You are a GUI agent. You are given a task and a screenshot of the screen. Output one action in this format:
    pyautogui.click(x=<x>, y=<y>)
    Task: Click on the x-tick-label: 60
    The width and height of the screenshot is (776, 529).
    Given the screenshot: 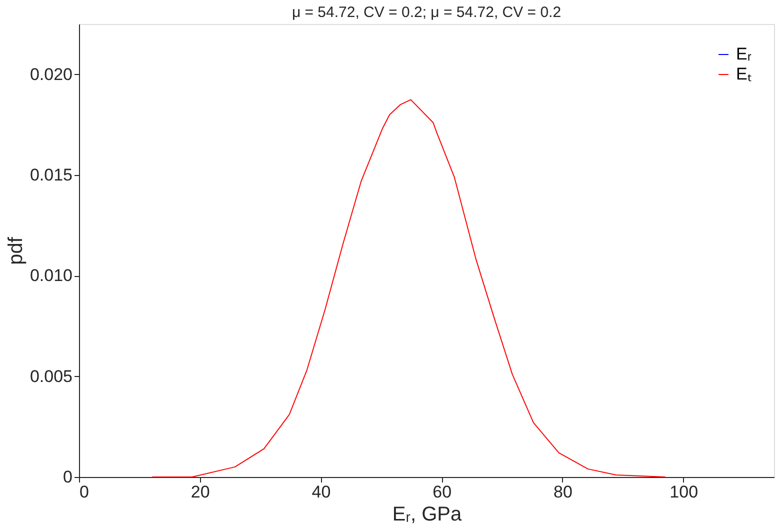 What is the action you would take?
    pyautogui.click(x=442, y=492)
    